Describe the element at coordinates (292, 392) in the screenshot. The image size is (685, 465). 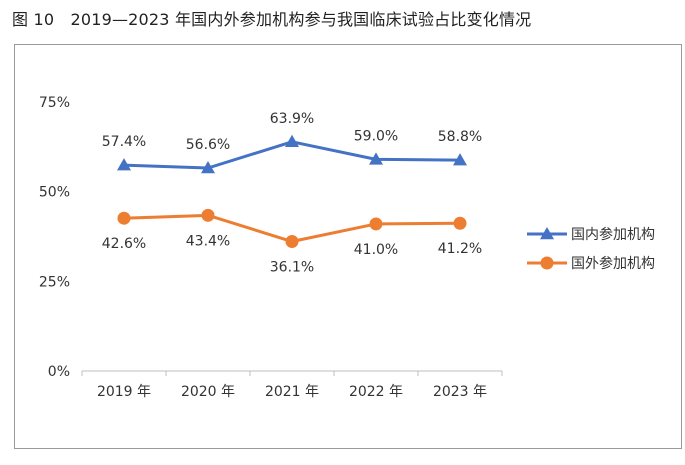
I see `x-tick-label: 2021 年` at that location.